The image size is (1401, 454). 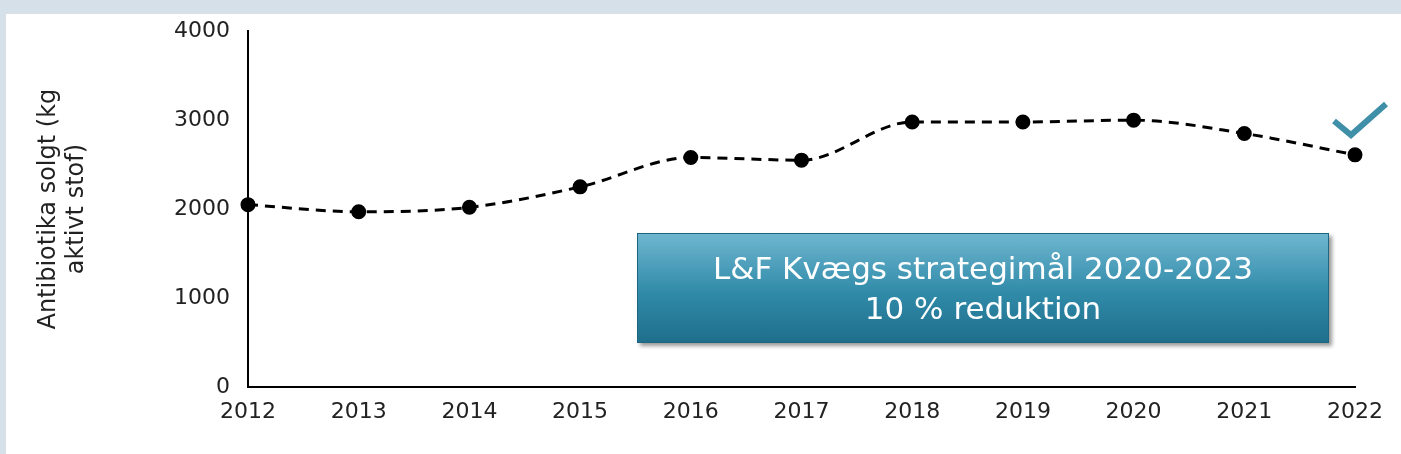 I want to click on x-tick-label: 2012, so click(x=248, y=410).